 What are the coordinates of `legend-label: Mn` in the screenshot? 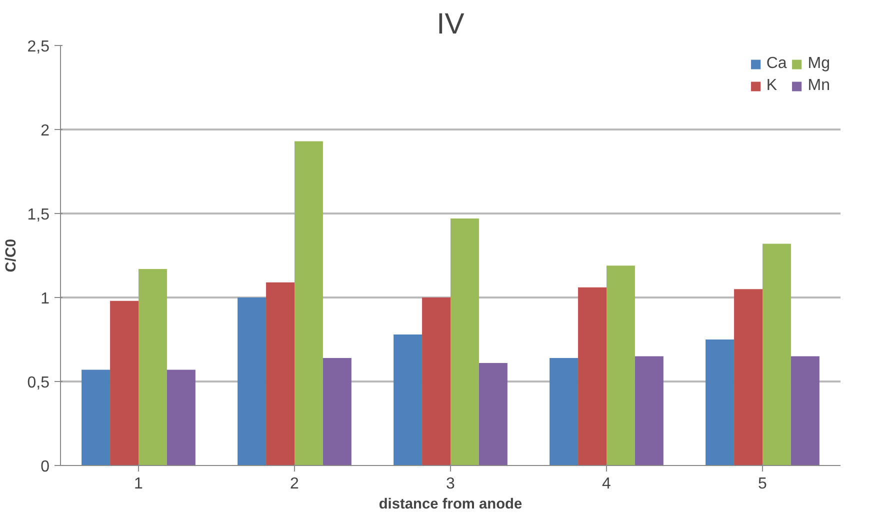 It's located at (819, 86).